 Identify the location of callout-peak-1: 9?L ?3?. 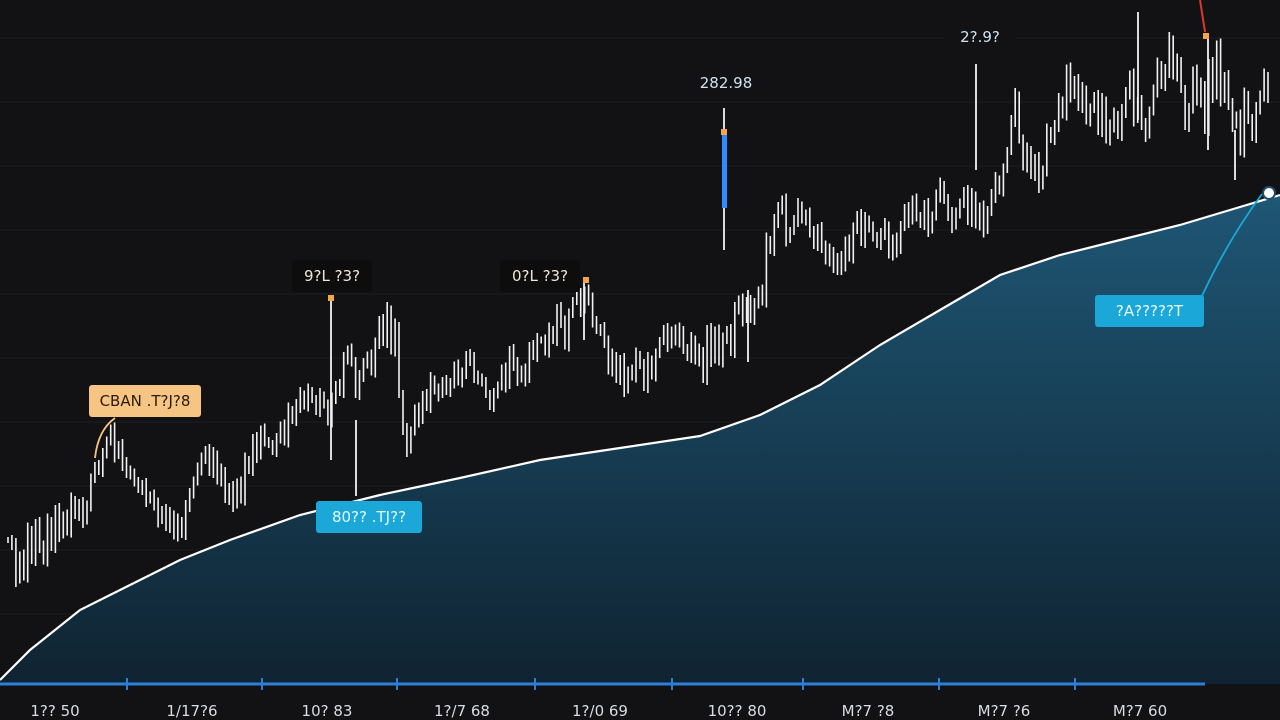
(332, 276).